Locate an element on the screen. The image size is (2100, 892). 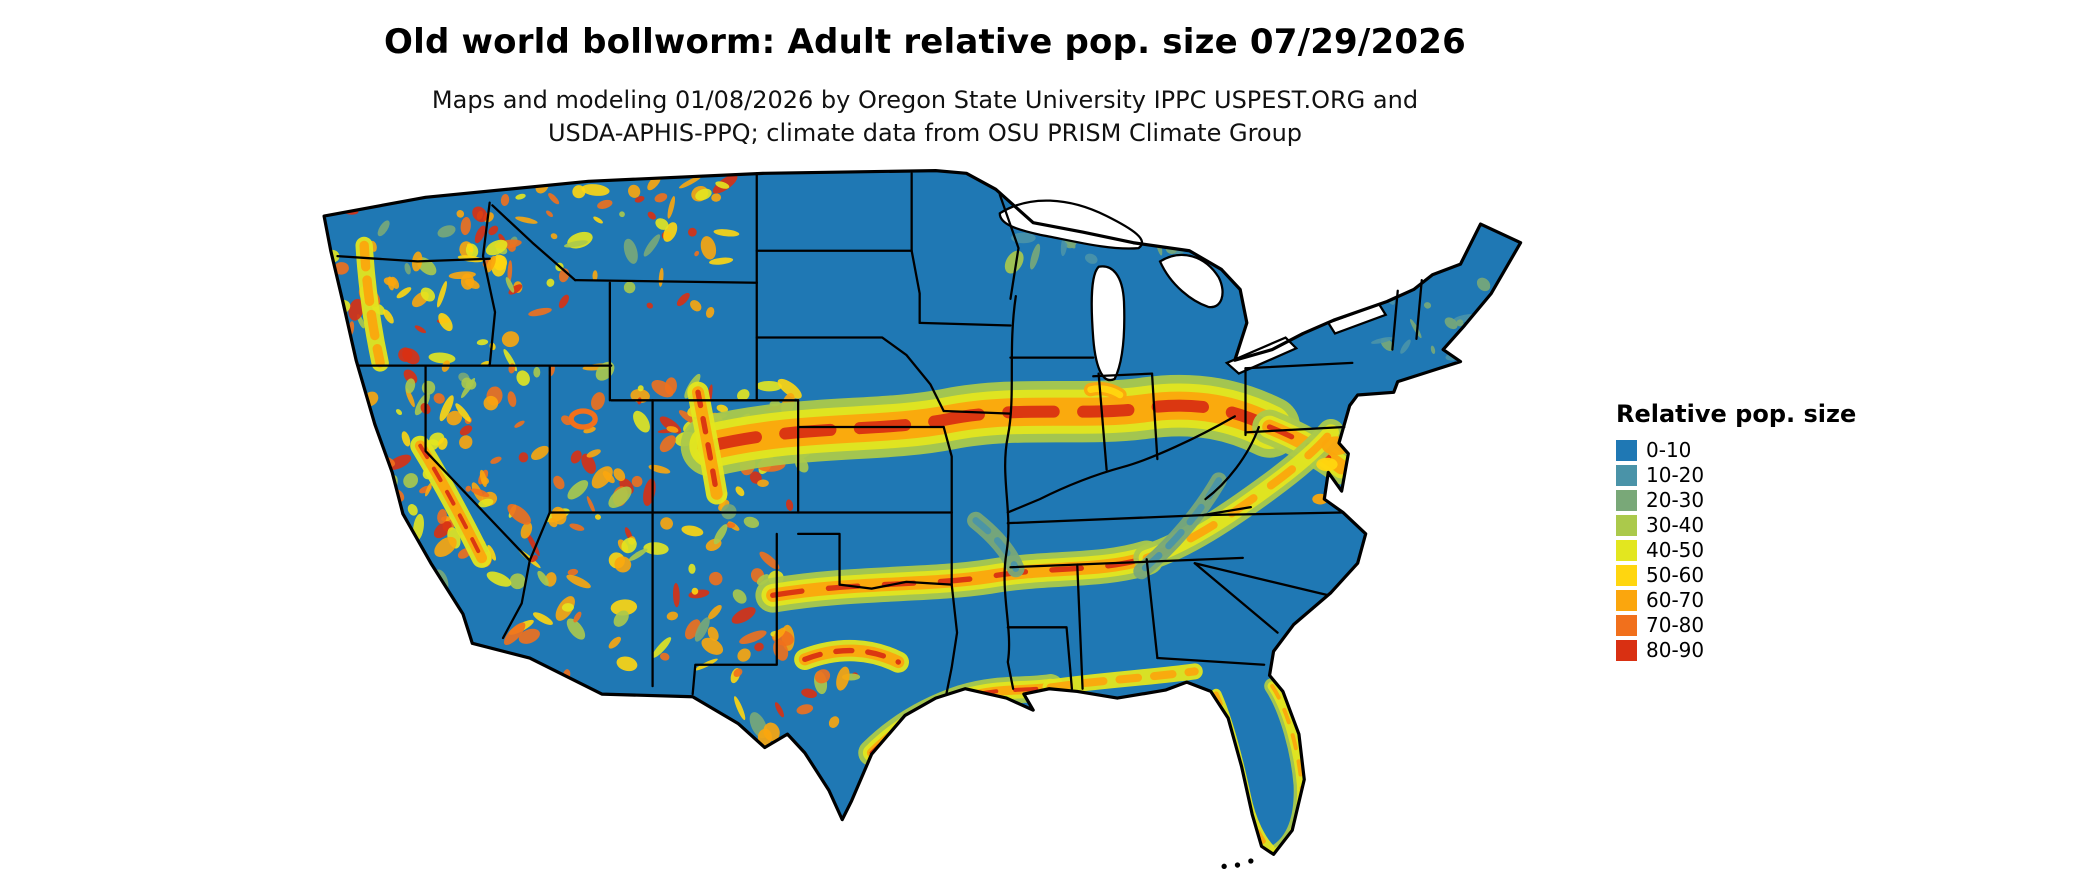
legend-label: 20-30 is located at coordinates (1675, 500).